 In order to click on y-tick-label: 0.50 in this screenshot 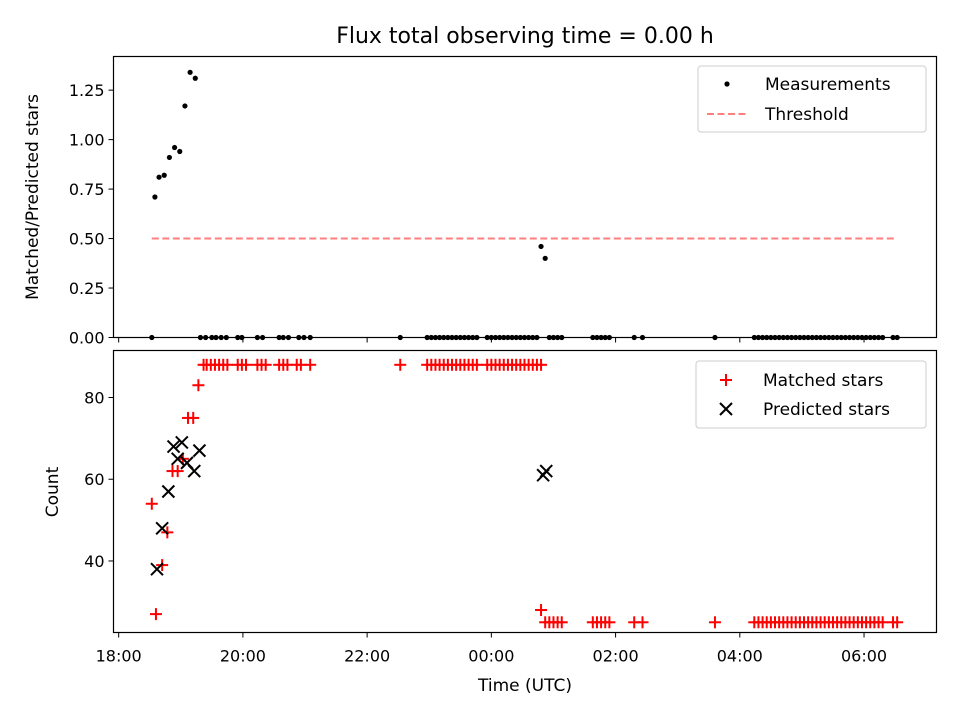, I will do `click(87, 239)`.